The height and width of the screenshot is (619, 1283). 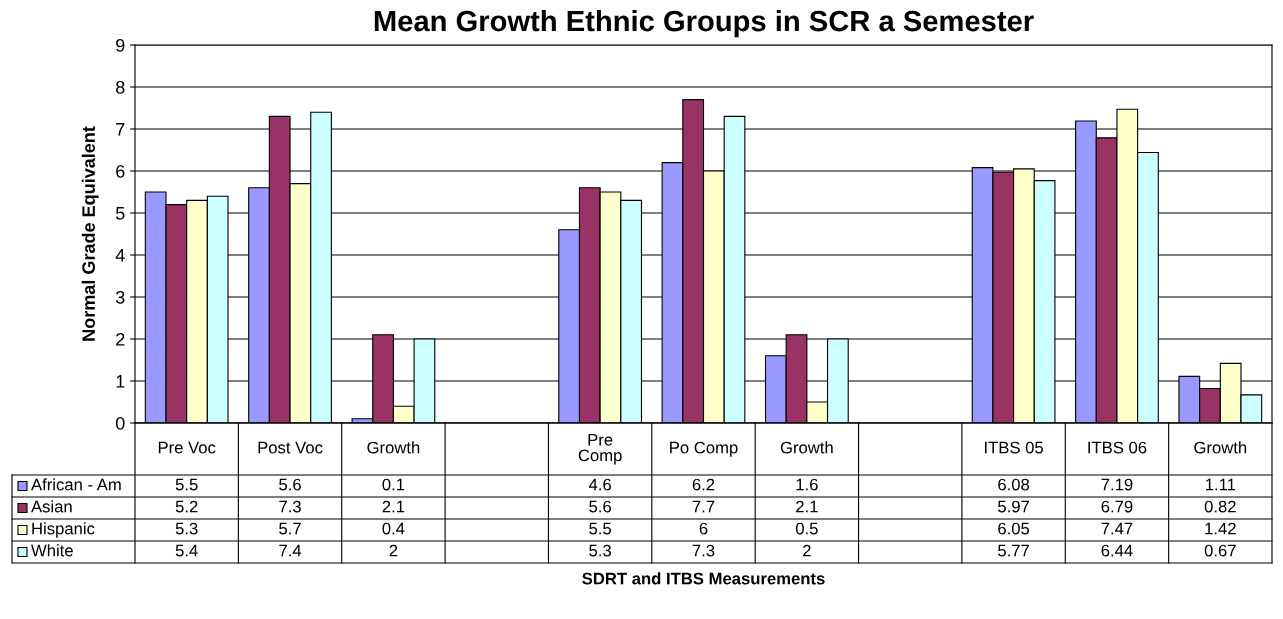 What do you see at coordinates (120, 381) in the screenshot?
I see `y-tick-label: 1` at bounding box center [120, 381].